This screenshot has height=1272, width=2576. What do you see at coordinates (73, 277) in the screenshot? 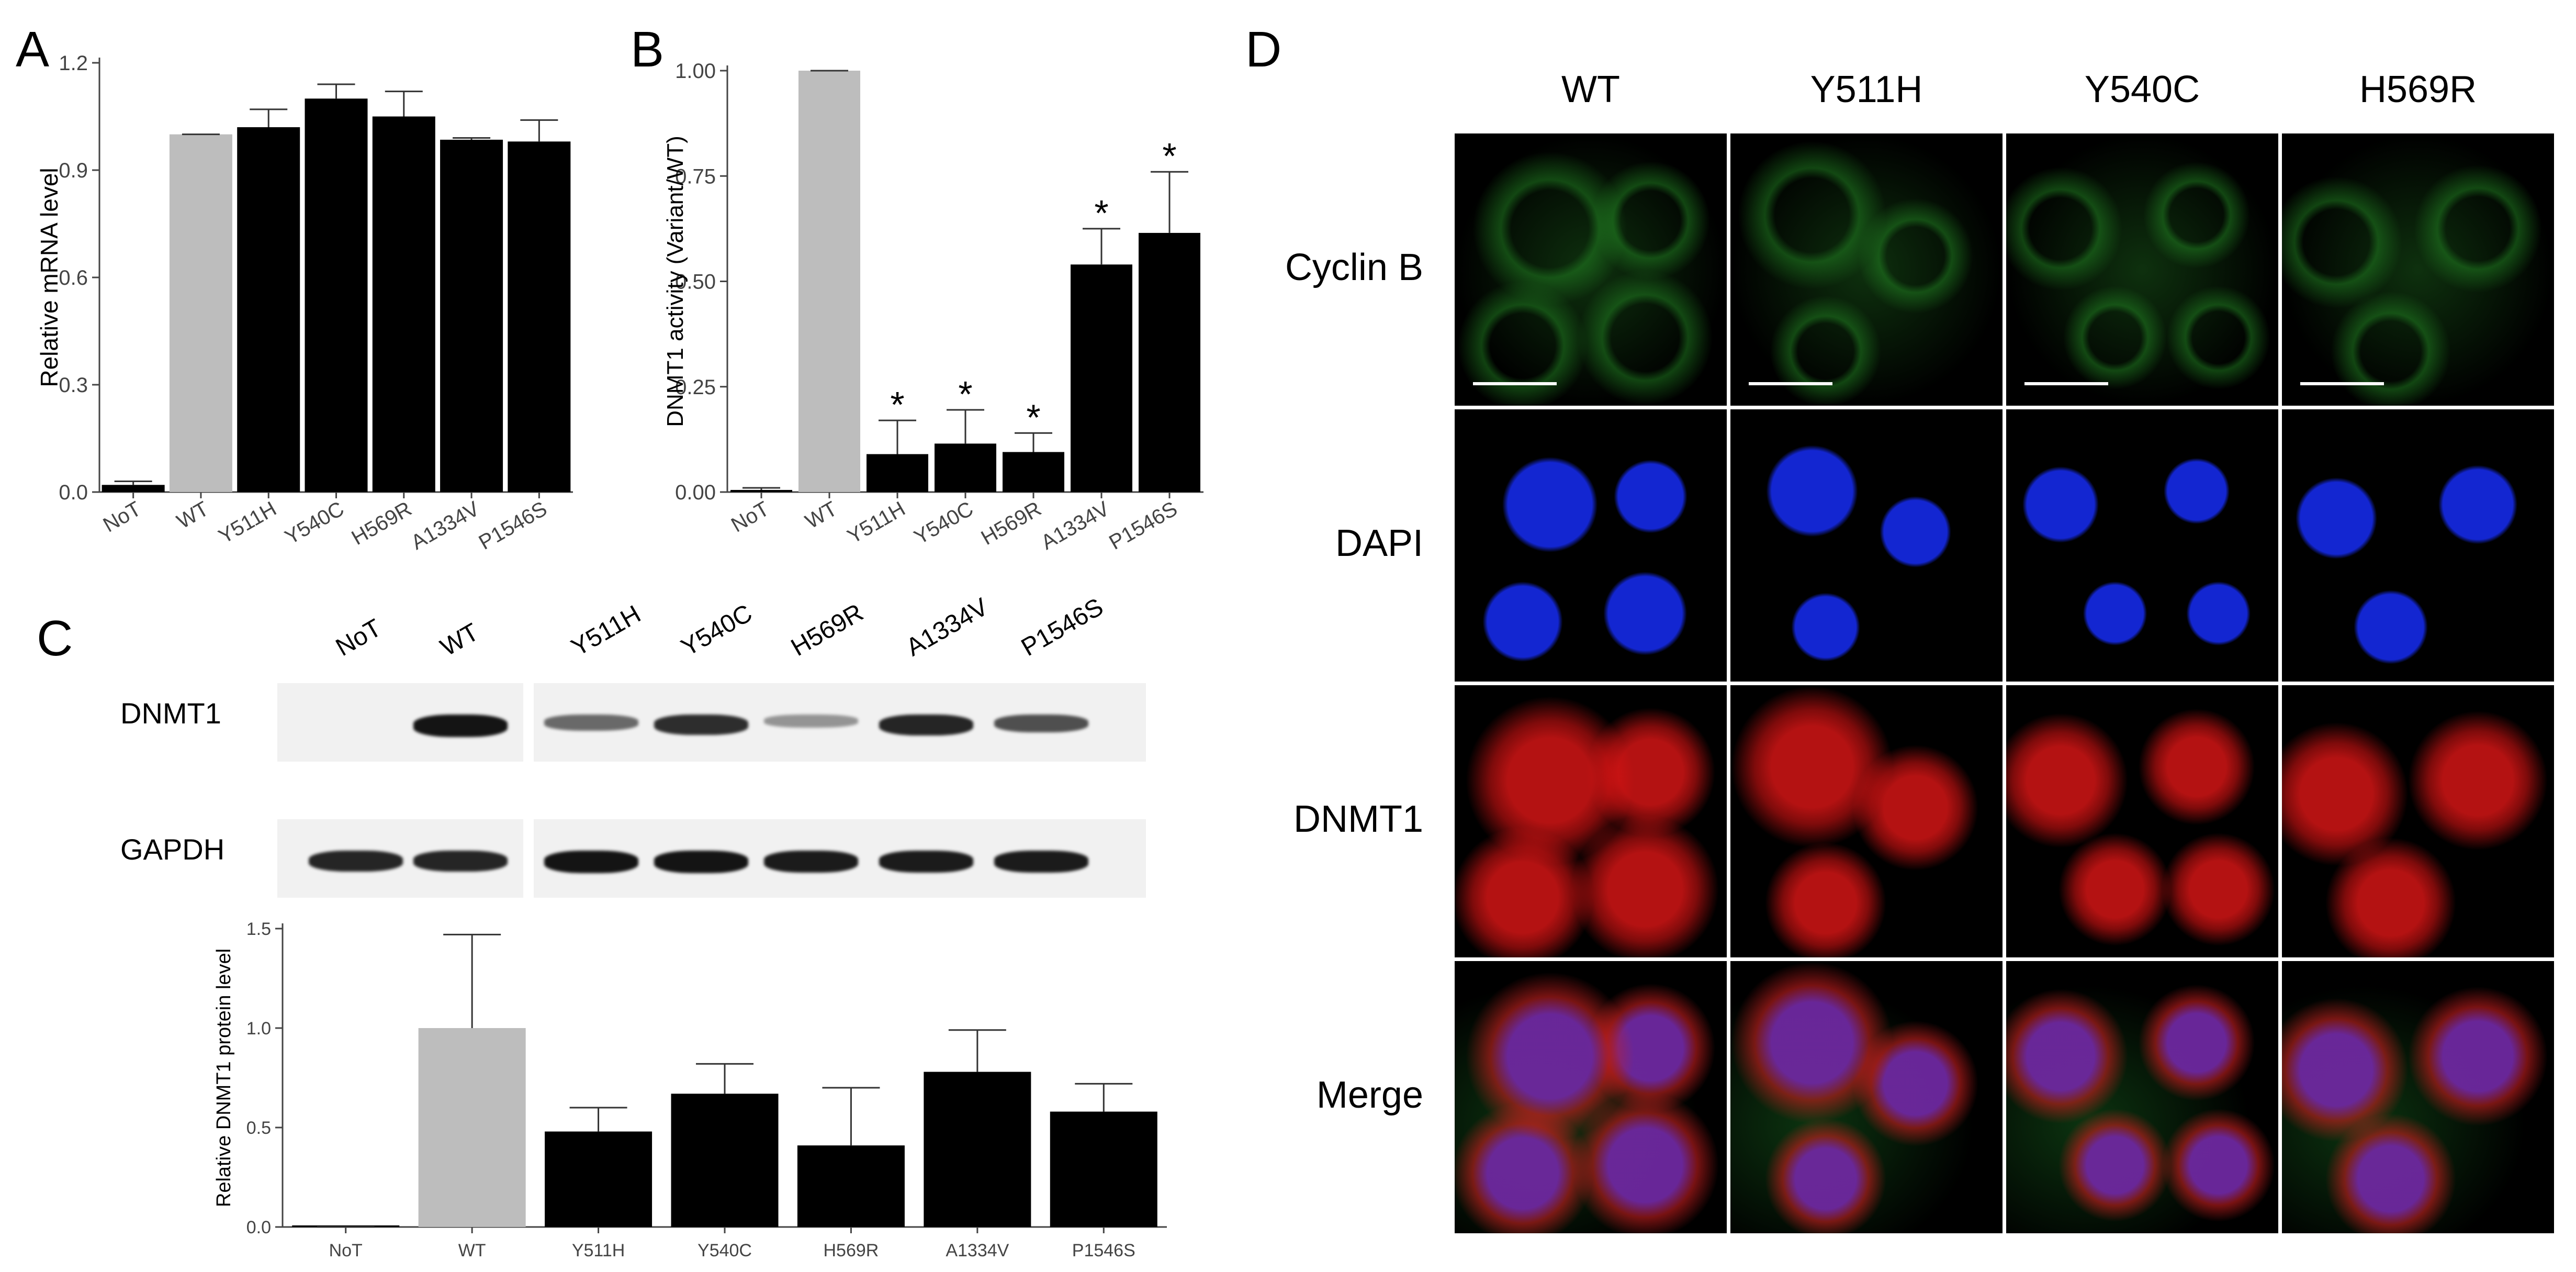
I see `y-tick-label: 0.6` at bounding box center [73, 277].